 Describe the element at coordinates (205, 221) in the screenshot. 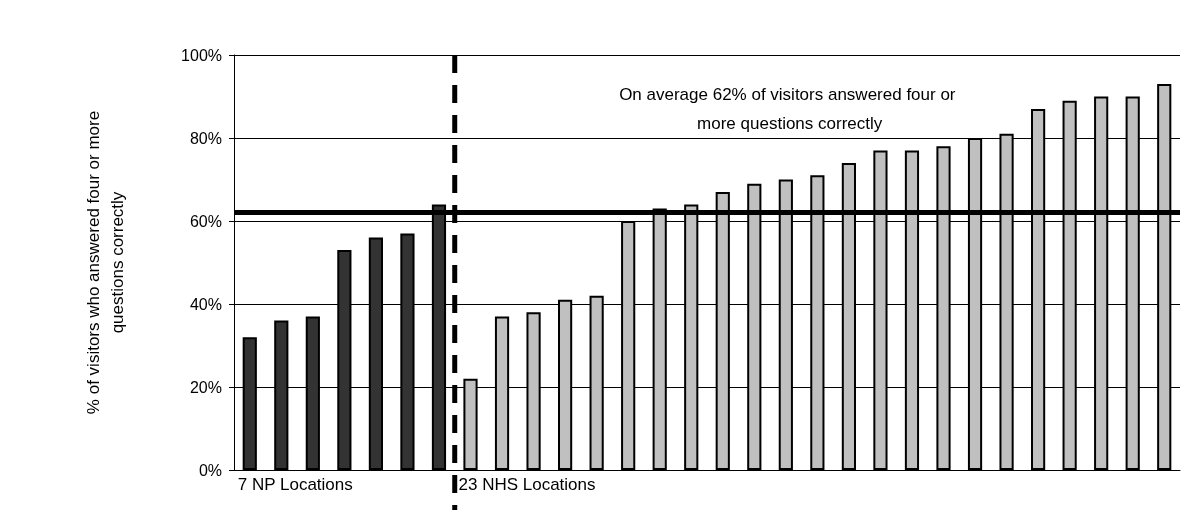

I see `y-tick-label: 60%` at that location.